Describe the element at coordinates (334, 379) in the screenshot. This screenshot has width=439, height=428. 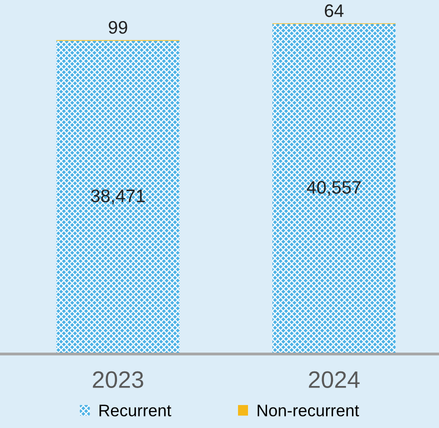
I see `x-tick-label: 2024` at that location.